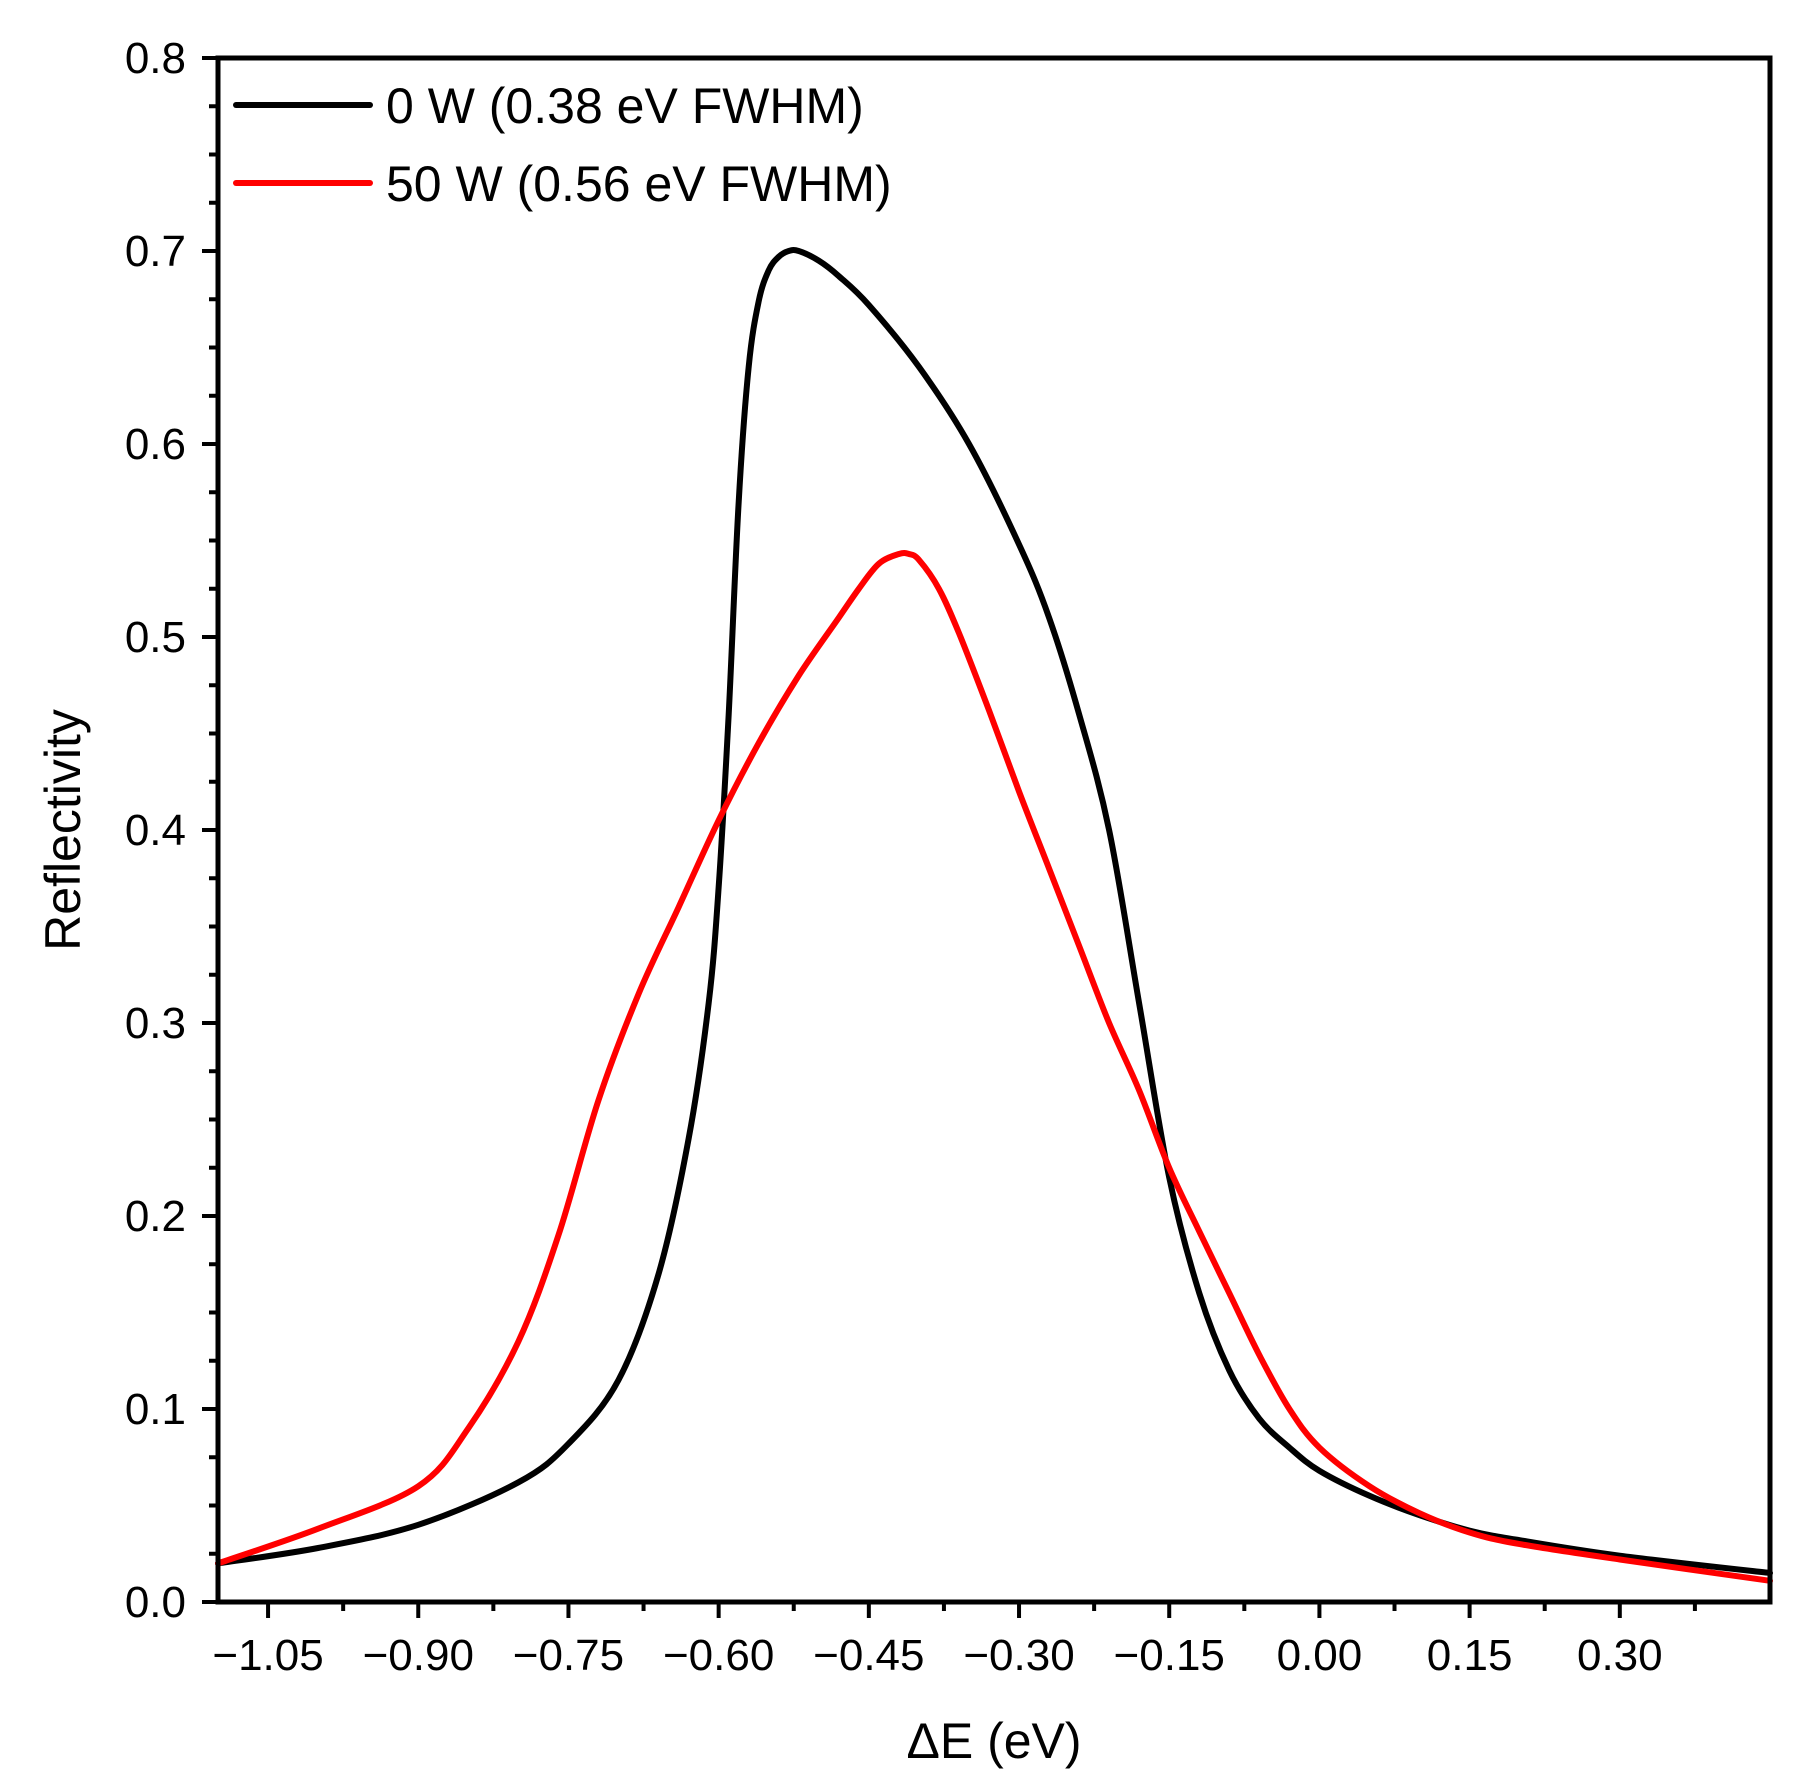  I want to click on x-axis-title: ΔE (eV), so click(993, 1741).